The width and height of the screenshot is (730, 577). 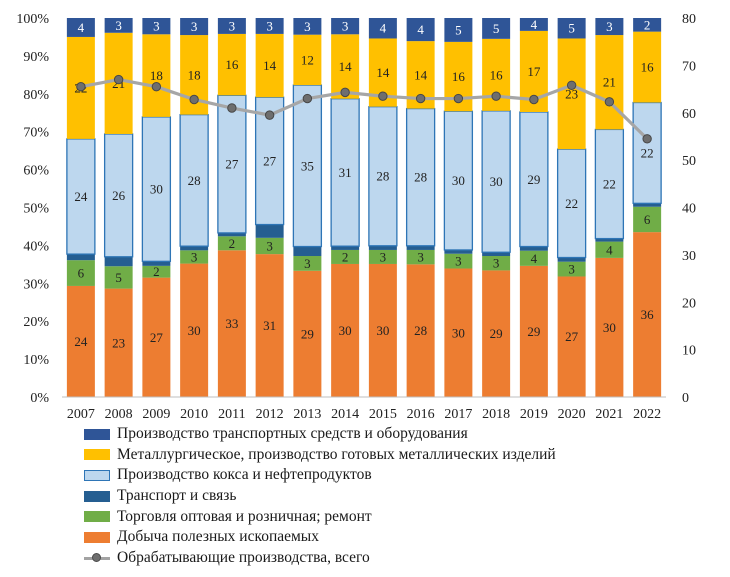 What do you see at coordinates (345, 248) in the screenshot?
I see `bar-segment-s2-2014` at bounding box center [345, 248].